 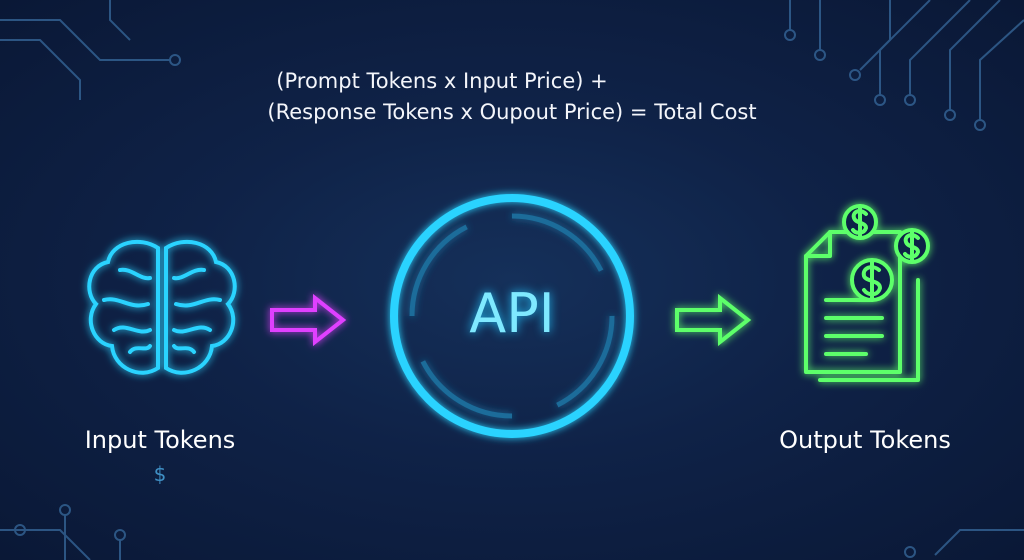 What do you see at coordinates (162, 307) in the screenshot?
I see `brain-icon` at bounding box center [162, 307].